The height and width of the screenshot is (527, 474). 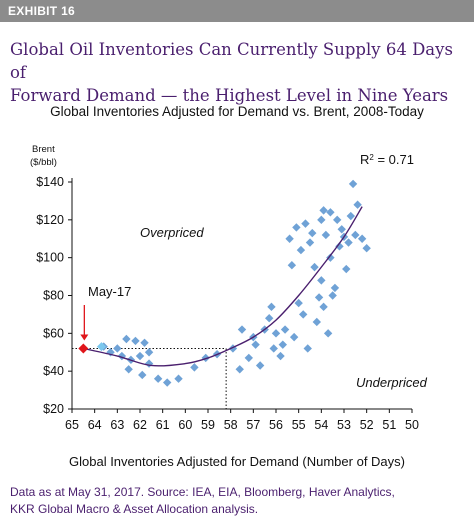 I want to click on y-tick-label: $60, so click(x=53, y=333).